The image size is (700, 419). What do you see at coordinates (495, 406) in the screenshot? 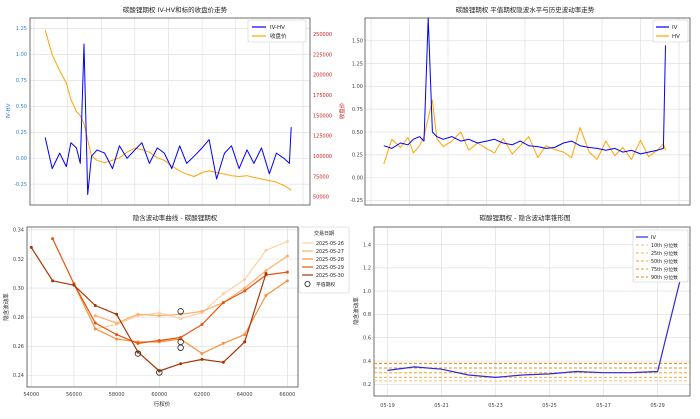
I see `x-tick-label: 05-23` at bounding box center [495, 406].